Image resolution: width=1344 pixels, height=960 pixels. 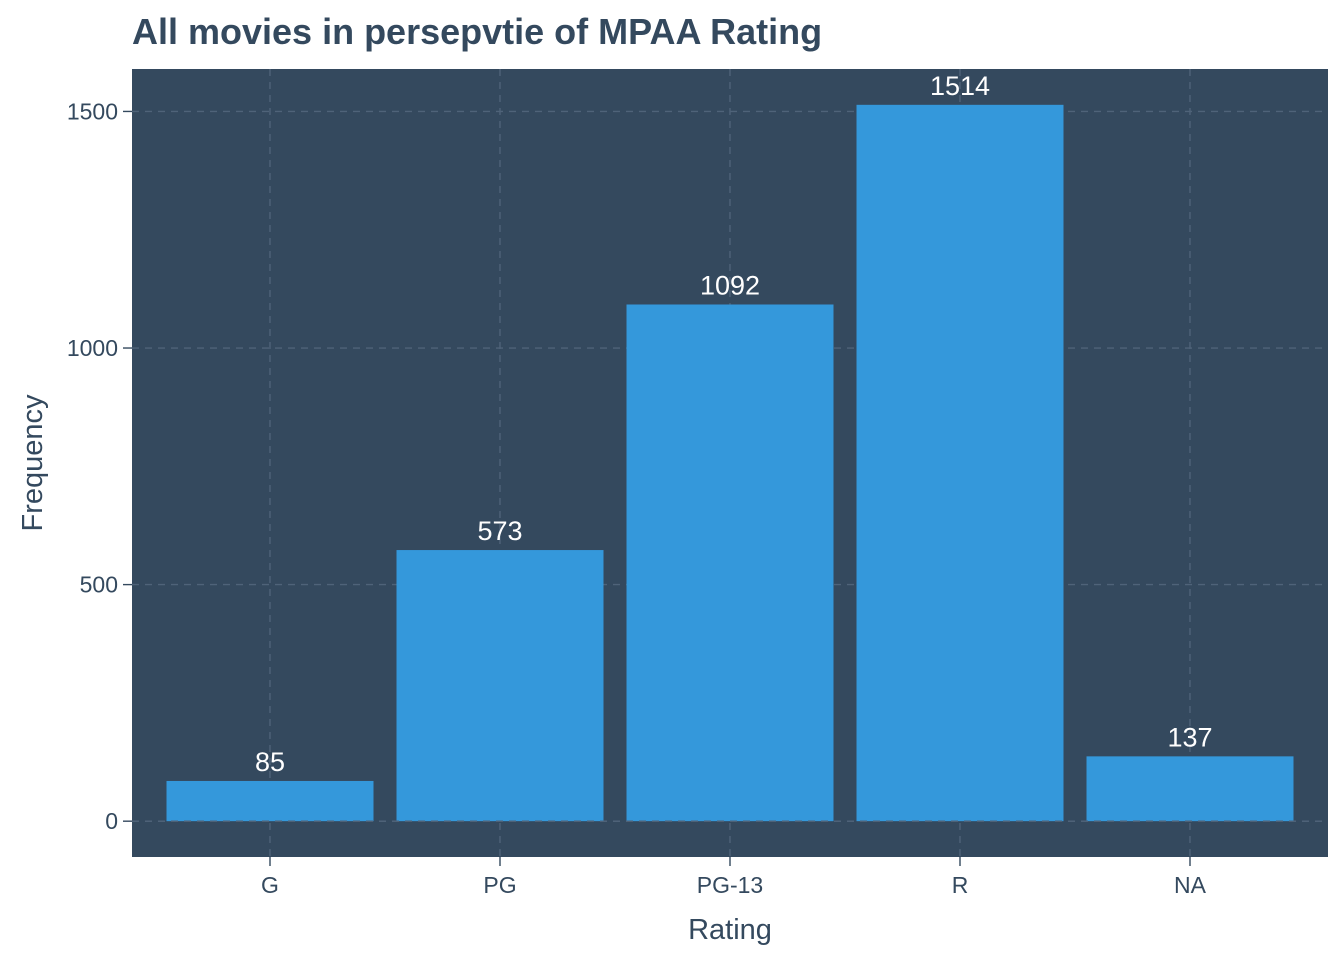 I want to click on x-tick-label: NA, so click(x=1190, y=885).